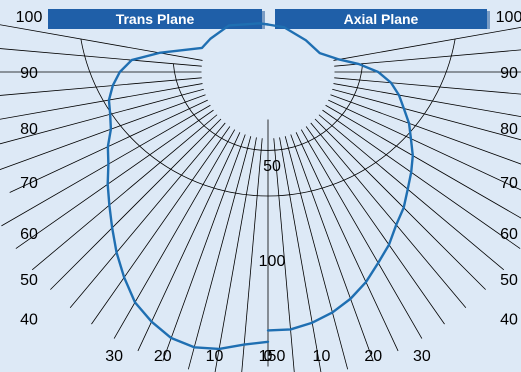 The width and height of the screenshot is (521, 372). Describe the element at coordinates (29, 234) in the screenshot. I see `angle-label-left-60: 60` at that location.